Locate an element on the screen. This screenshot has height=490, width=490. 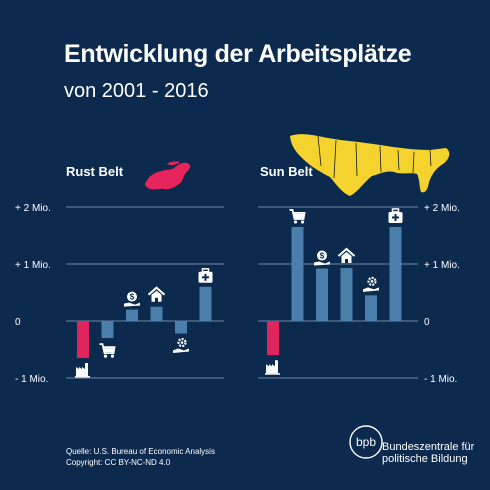
organization-line-2: politische Bildung is located at coordinates (425, 459).